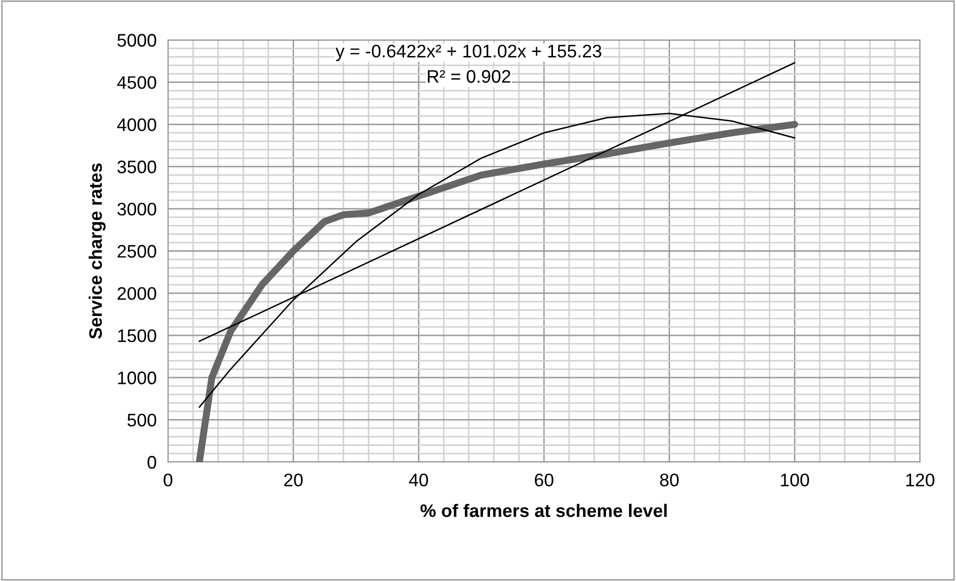 The image size is (956, 581). What do you see at coordinates (469, 76) in the screenshot?
I see `annotation: R² = 0.902` at bounding box center [469, 76].